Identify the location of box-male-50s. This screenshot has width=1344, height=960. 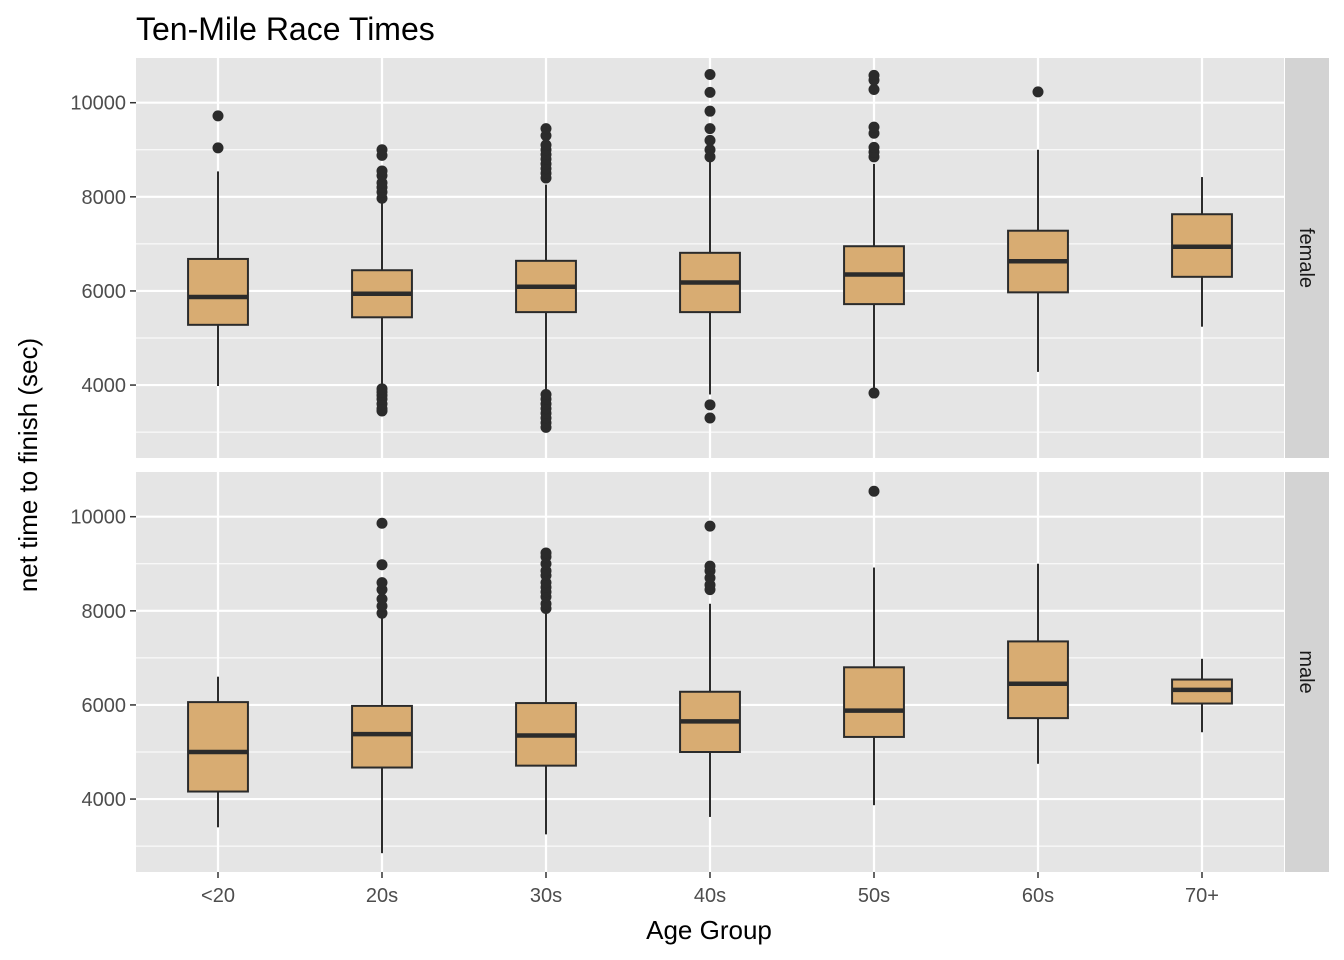
(874, 645).